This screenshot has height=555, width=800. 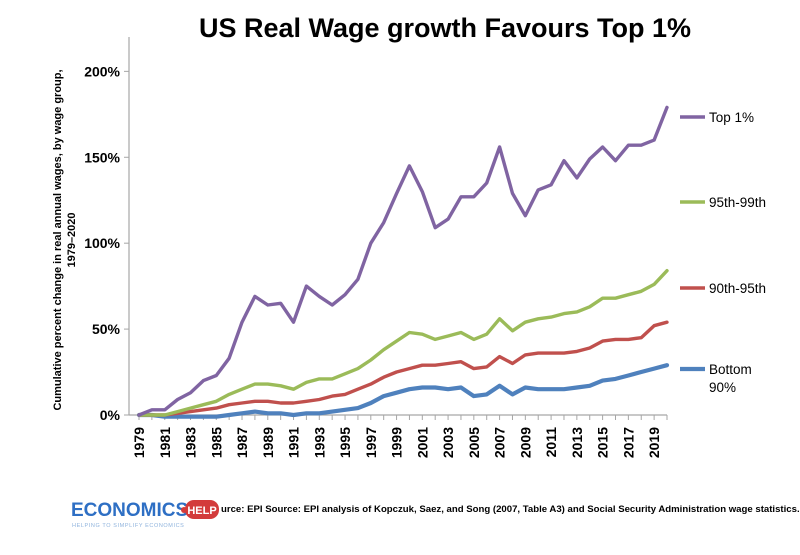 What do you see at coordinates (445, 28) in the screenshot?
I see `chart-title: US Real Wage growth Favours Top 1%` at bounding box center [445, 28].